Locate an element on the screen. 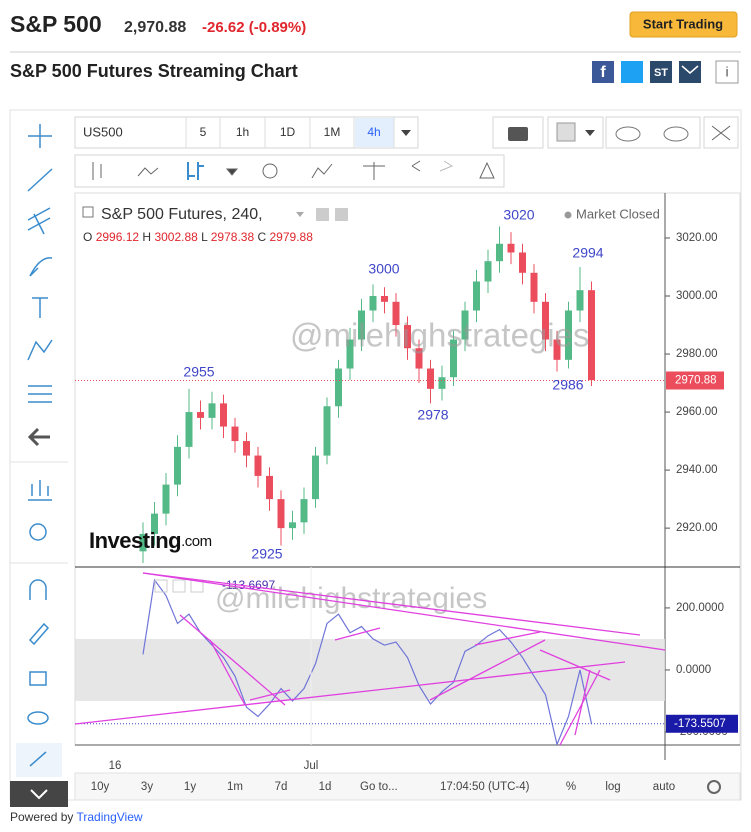  compare-icon is located at coordinates (374, 171).